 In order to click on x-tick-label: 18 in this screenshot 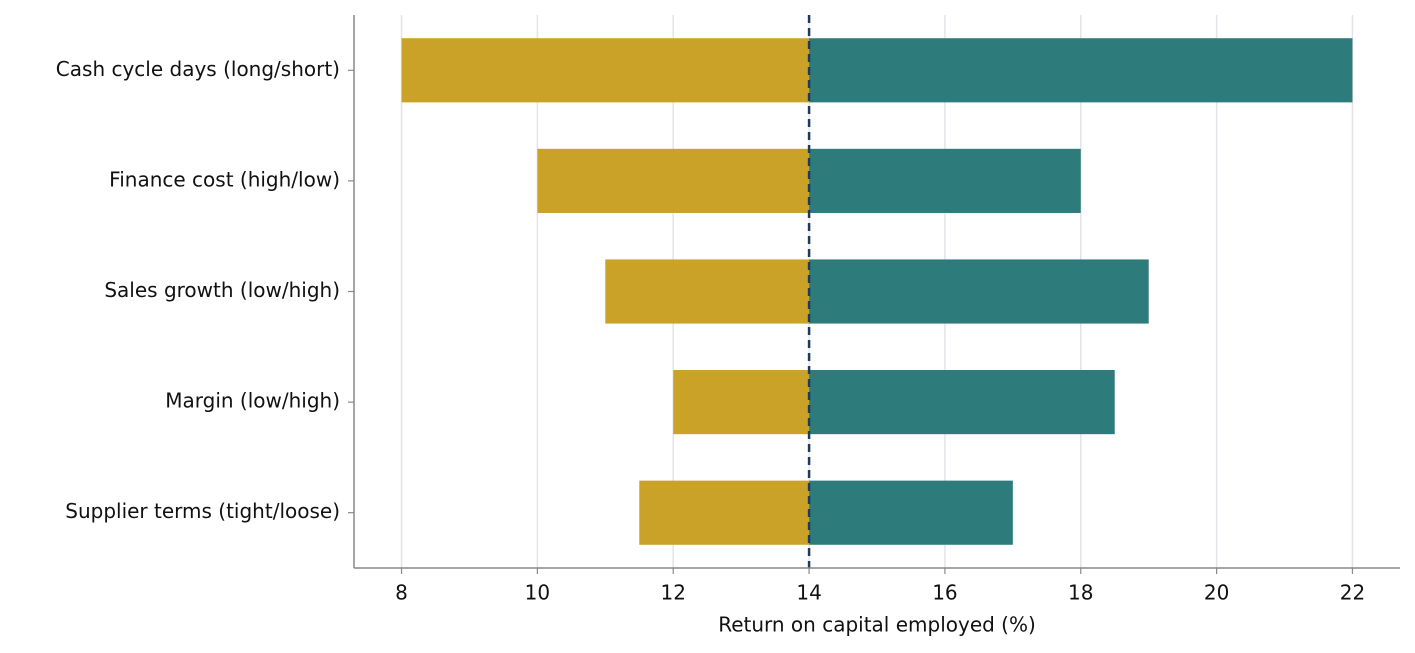, I will do `click(1080, 593)`.